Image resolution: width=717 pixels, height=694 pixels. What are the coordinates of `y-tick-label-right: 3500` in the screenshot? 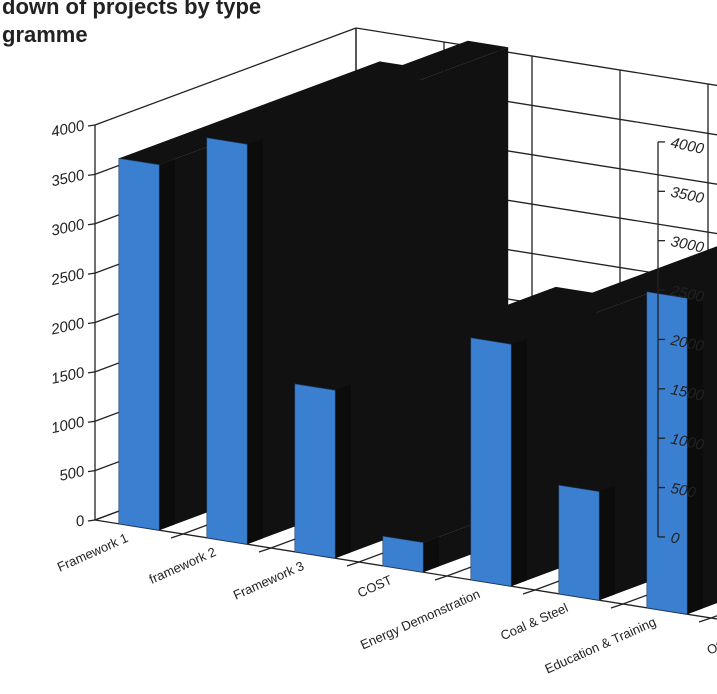 It's located at (687, 196).